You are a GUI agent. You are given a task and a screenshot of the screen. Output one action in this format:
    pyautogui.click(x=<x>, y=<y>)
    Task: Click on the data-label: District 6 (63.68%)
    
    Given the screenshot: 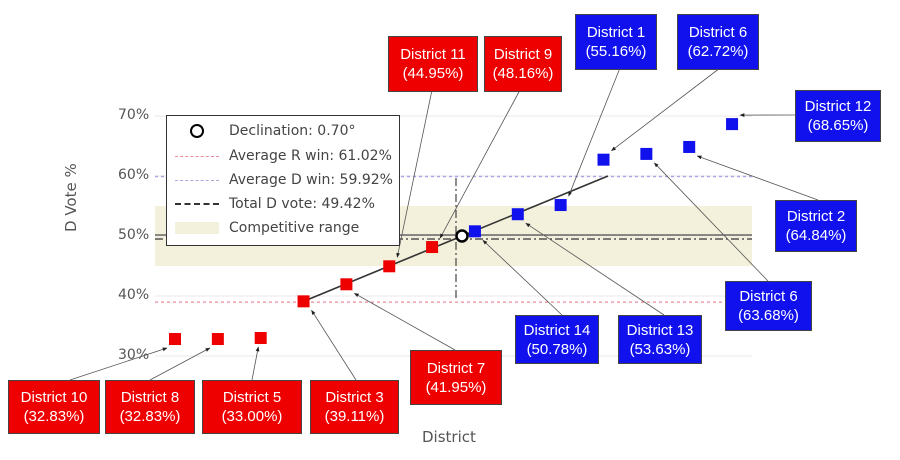 What is the action you would take?
    pyautogui.click(x=768, y=306)
    